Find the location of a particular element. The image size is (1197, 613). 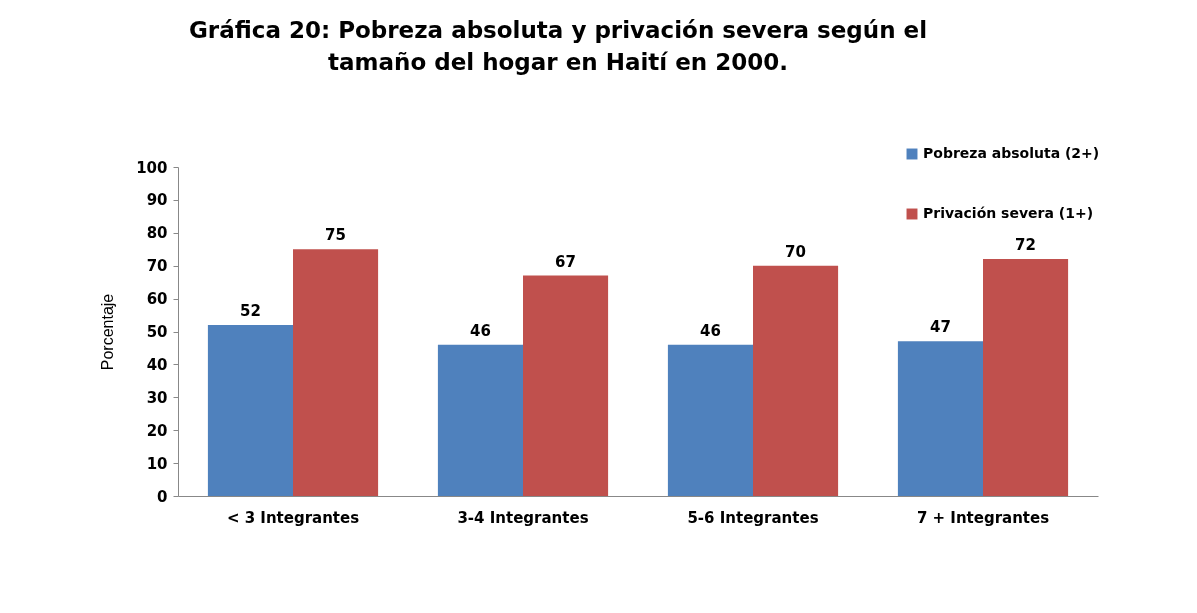

data-label: 72 is located at coordinates (1025, 245).